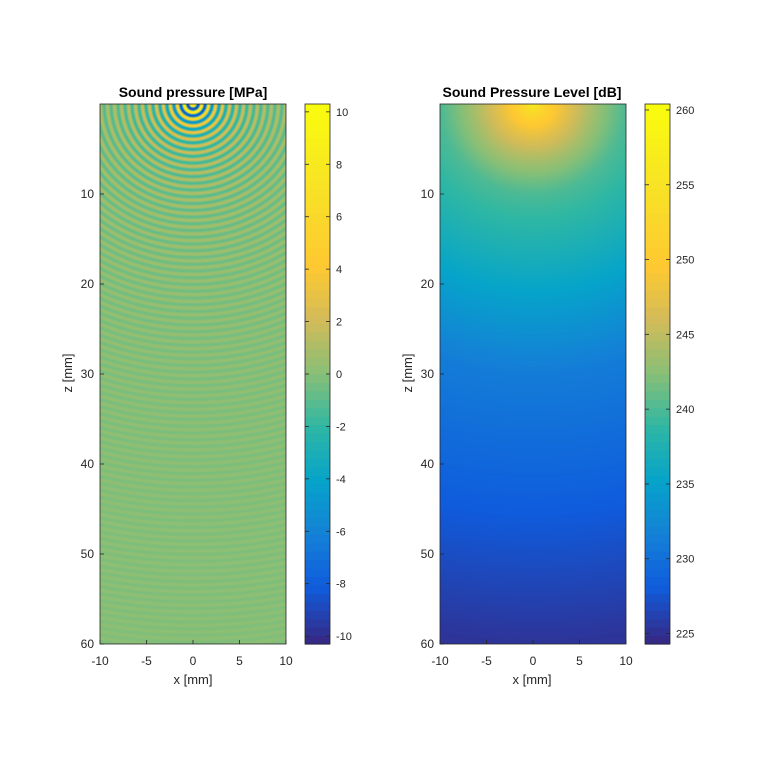 Image resolution: width=771 pixels, height=775 pixels. What do you see at coordinates (685, 560) in the screenshot?
I see `colorbar-tick-label: 230` at bounding box center [685, 560].